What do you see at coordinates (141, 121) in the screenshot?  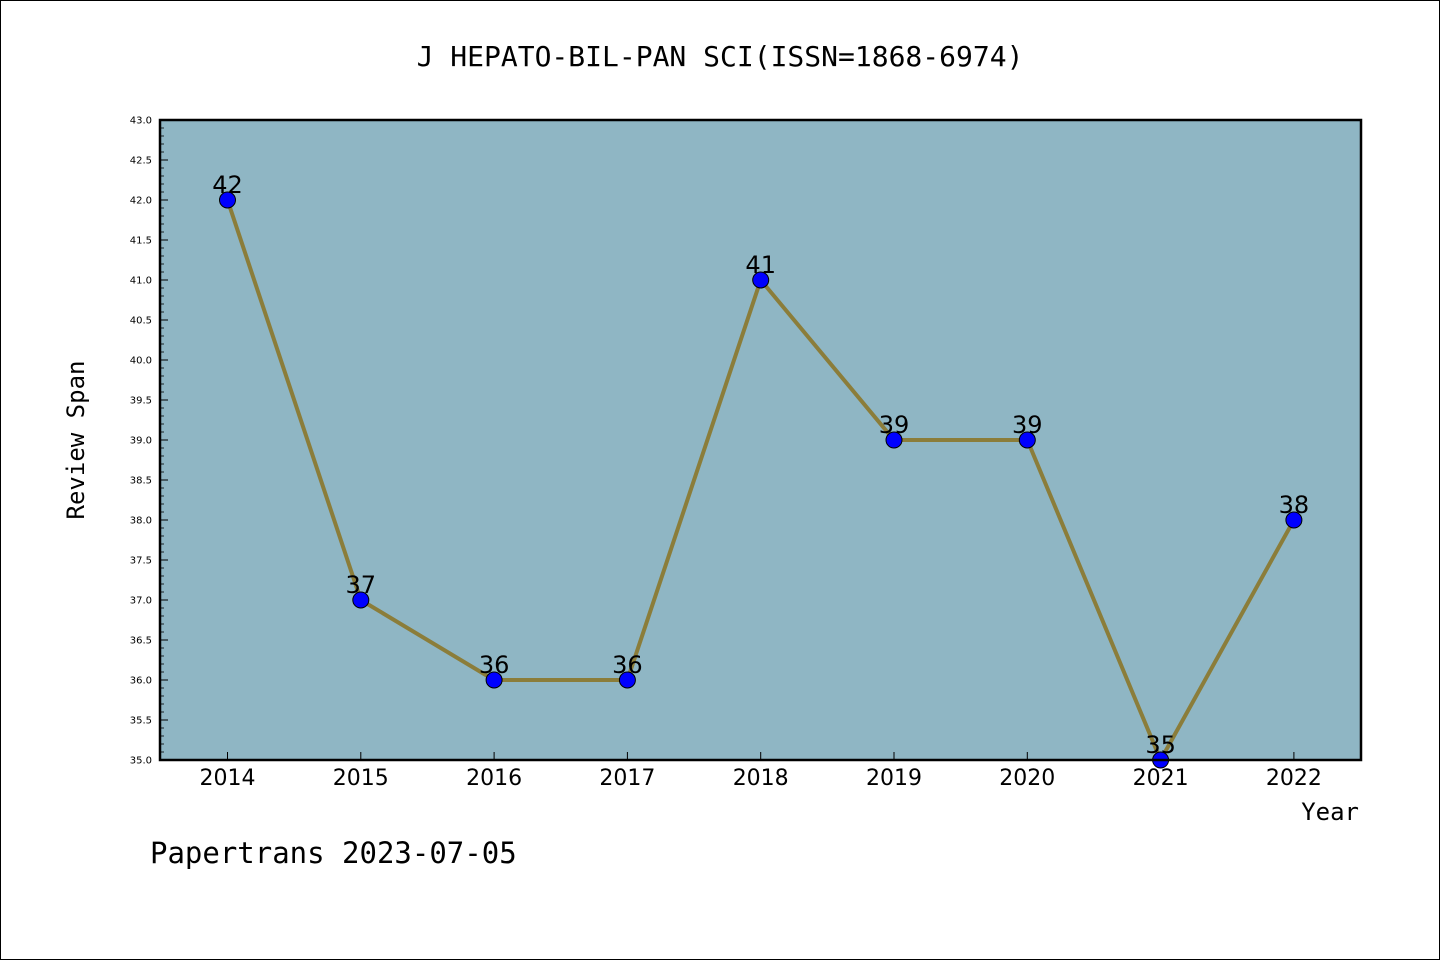 I see `y-tick-label: 43.0` at bounding box center [141, 121].